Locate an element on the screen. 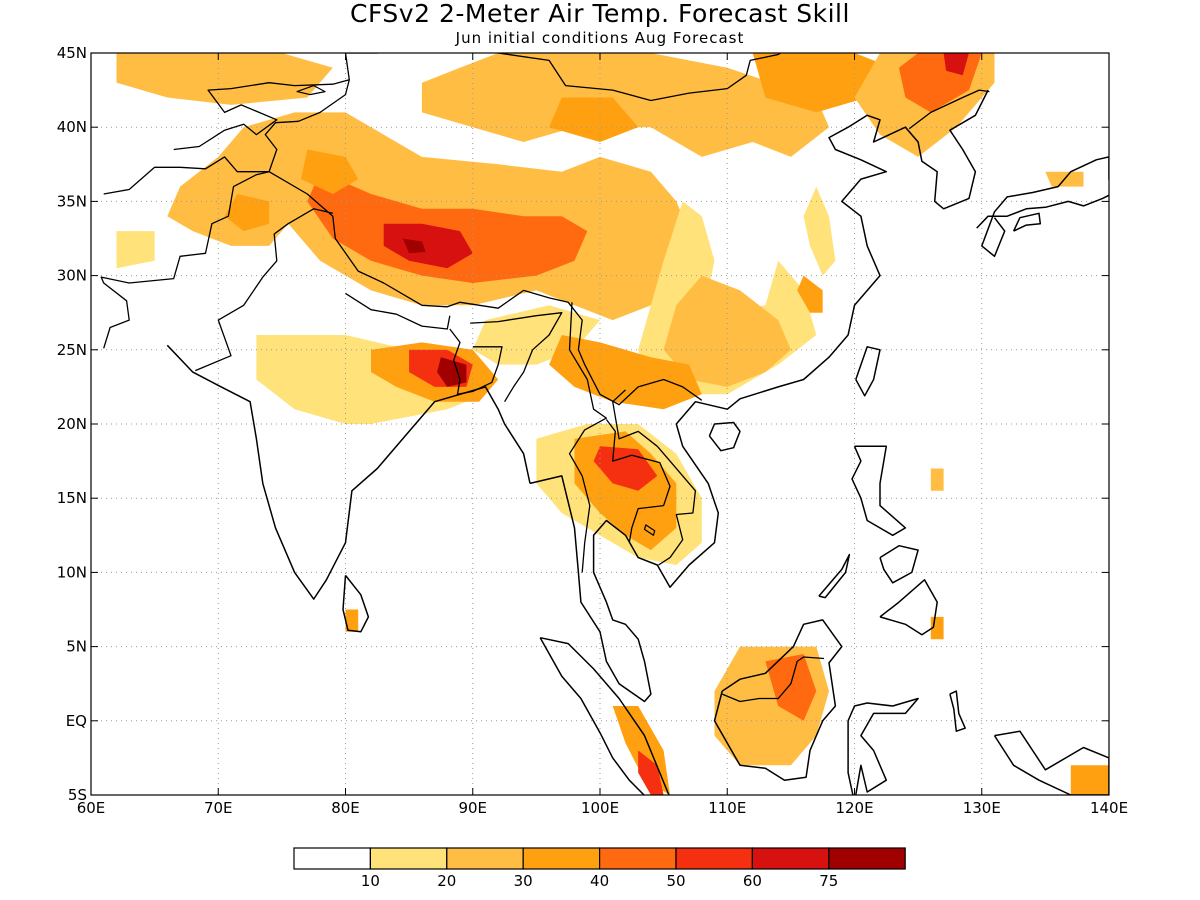 The image size is (1200, 900). tick-label-lon-5: 110E is located at coordinates (727, 808).